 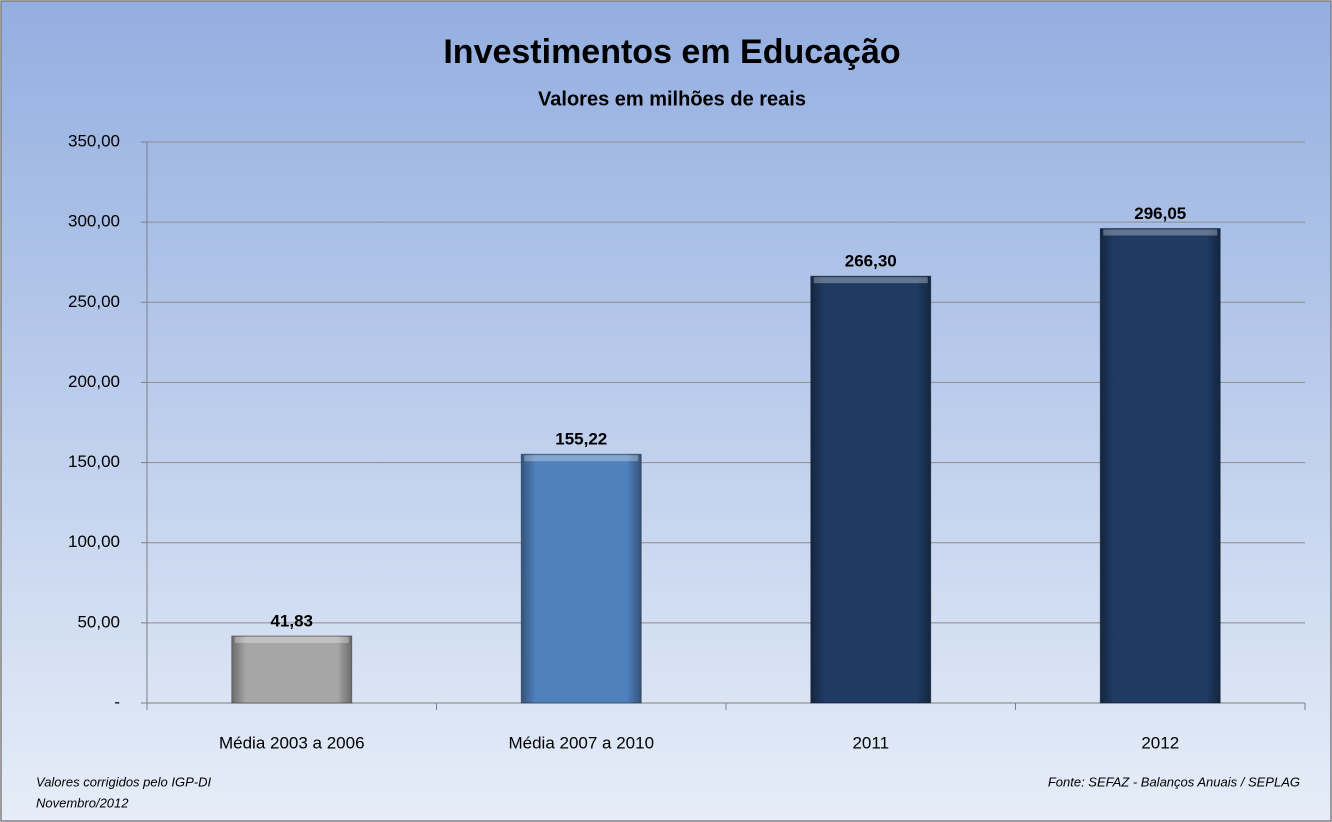 What do you see at coordinates (94, 461) in the screenshot?
I see `y-tick-label: 150,00` at bounding box center [94, 461].